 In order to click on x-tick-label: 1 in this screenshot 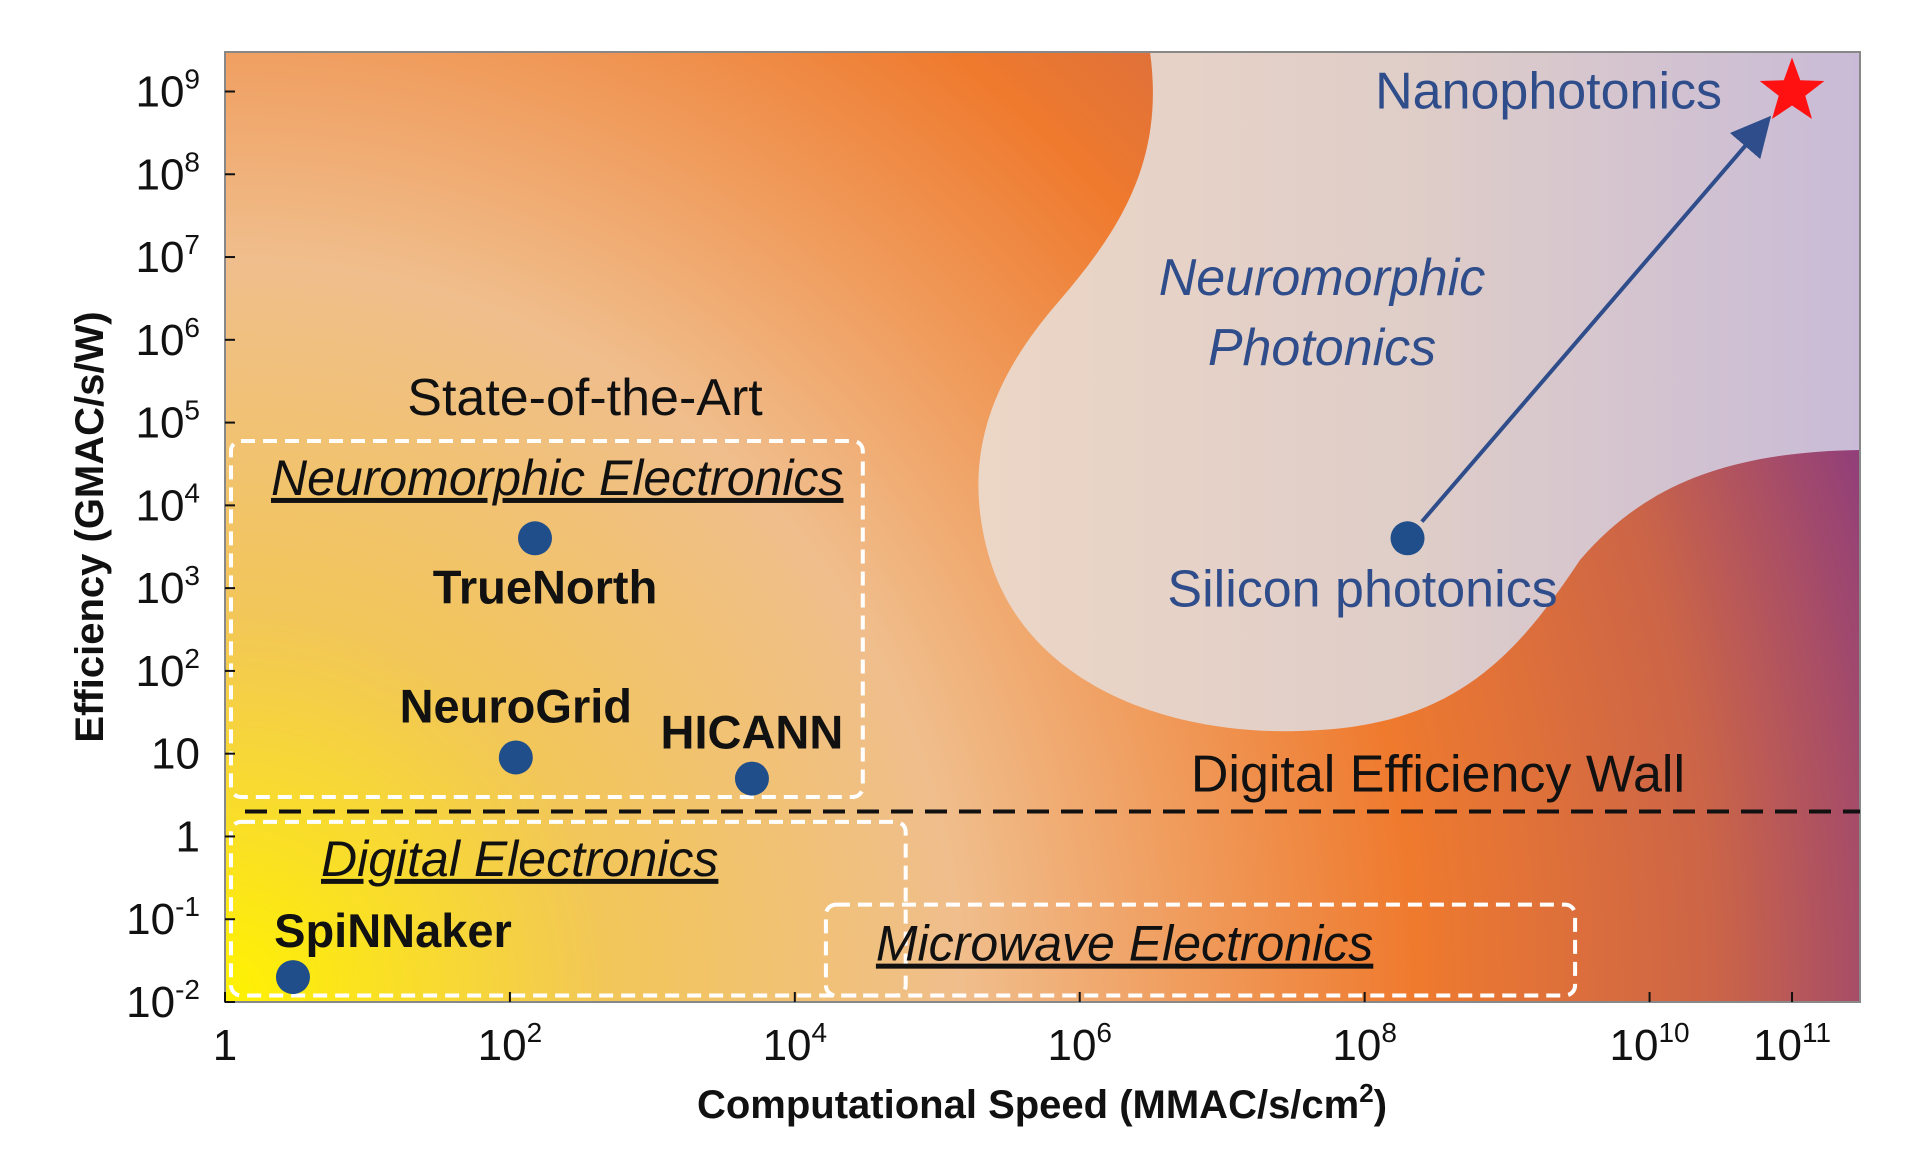, I will do `click(225, 1045)`.